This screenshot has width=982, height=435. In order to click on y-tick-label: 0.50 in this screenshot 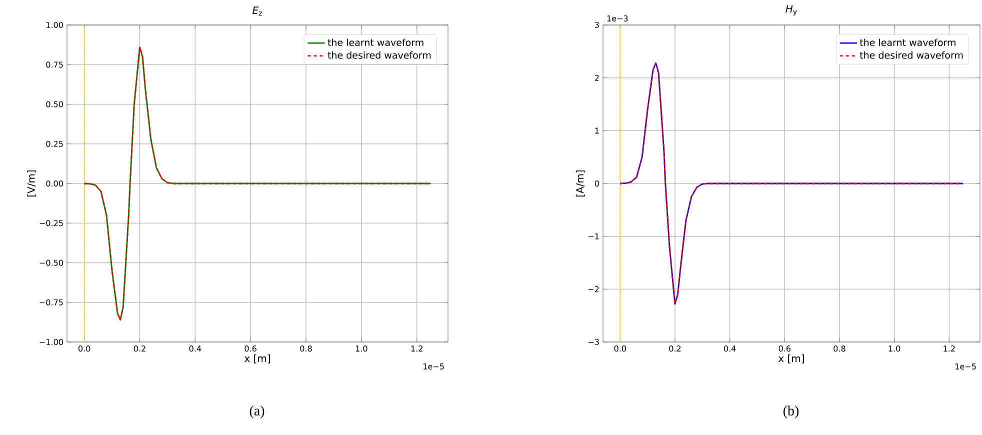, I will do `click(54, 104)`.